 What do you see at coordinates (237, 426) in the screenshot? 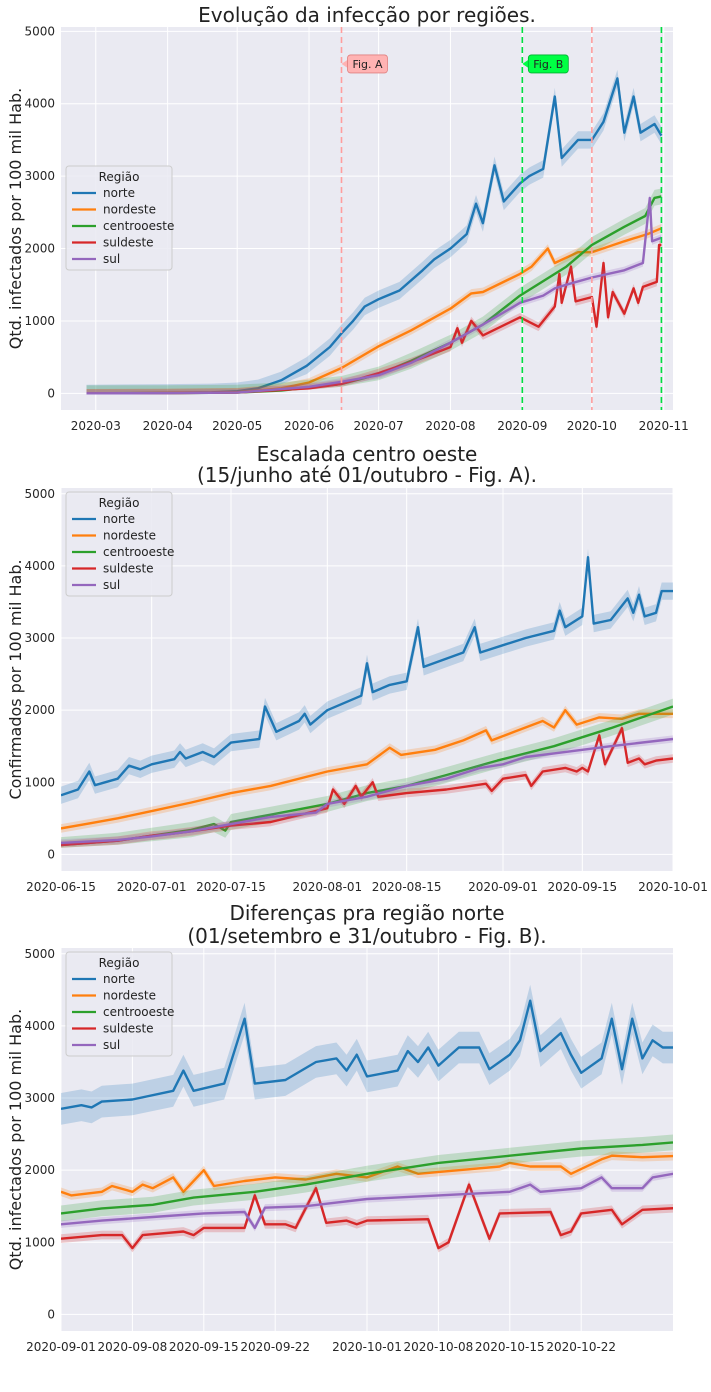
I see `x-tick-label: 2020-05` at bounding box center [237, 426].